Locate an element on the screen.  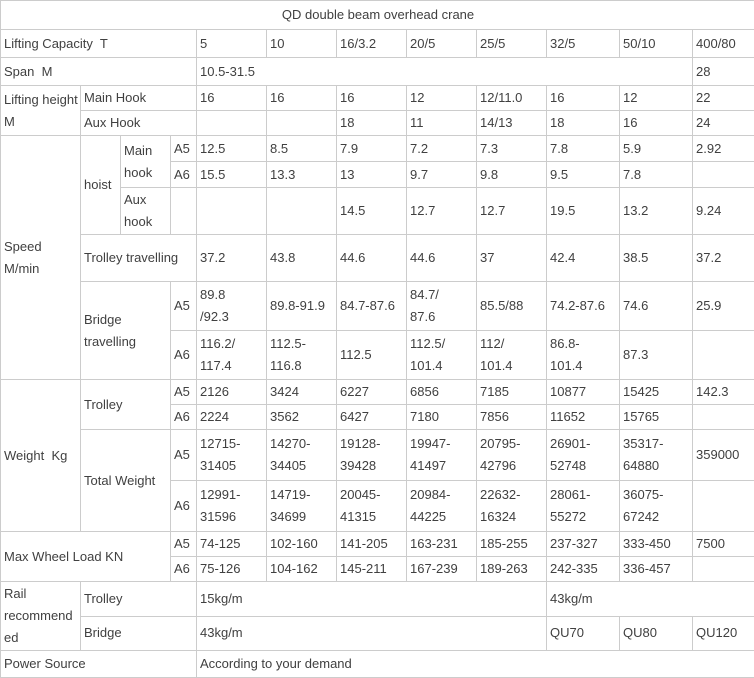
value-cell: 15765 is located at coordinates (656, 417).